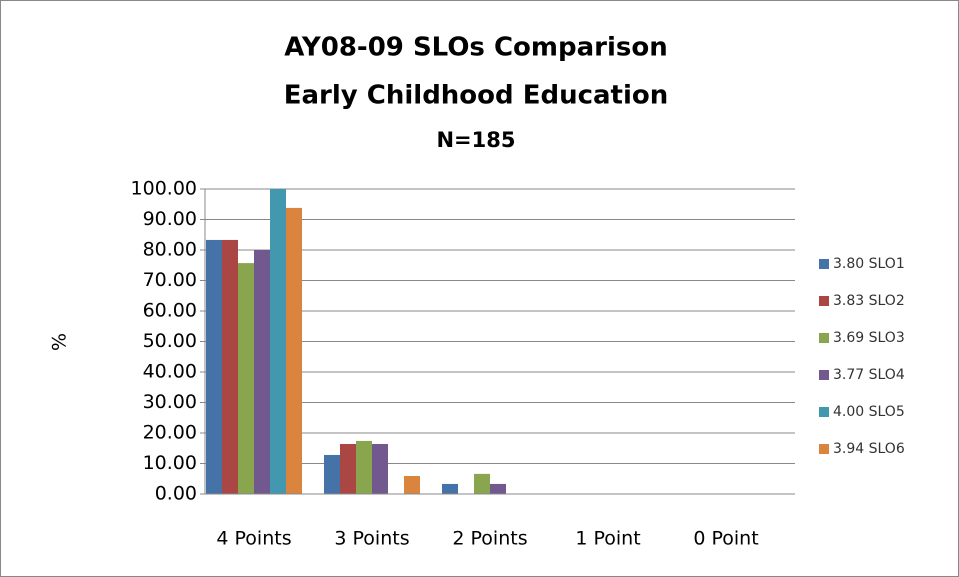  Describe the element at coordinates (869, 449) in the screenshot. I see `legend-label: 3.94 SLO6` at that location.